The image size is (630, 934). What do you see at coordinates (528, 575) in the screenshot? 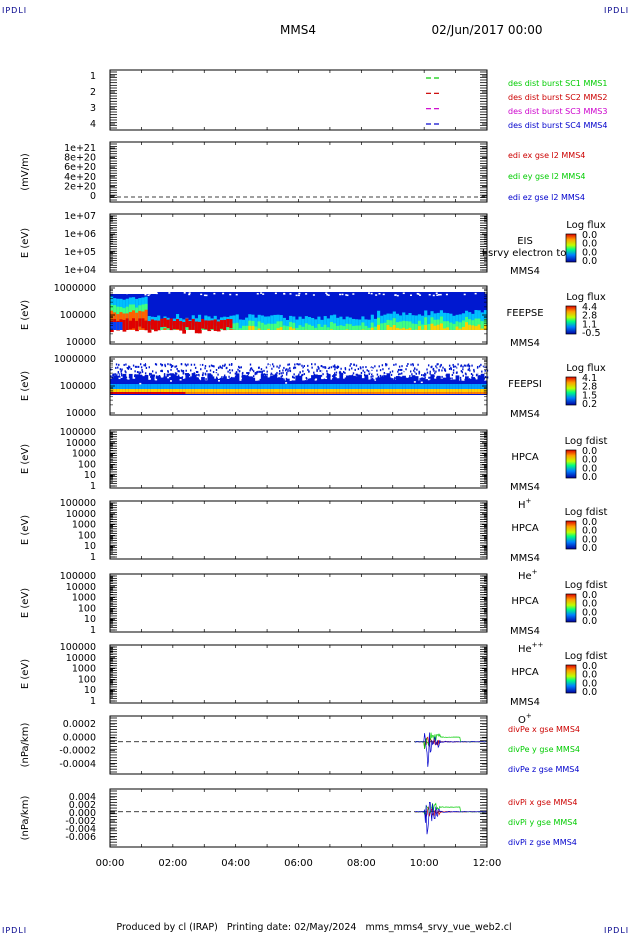
I see `species-label: He+` at bounding box center [528, 575].